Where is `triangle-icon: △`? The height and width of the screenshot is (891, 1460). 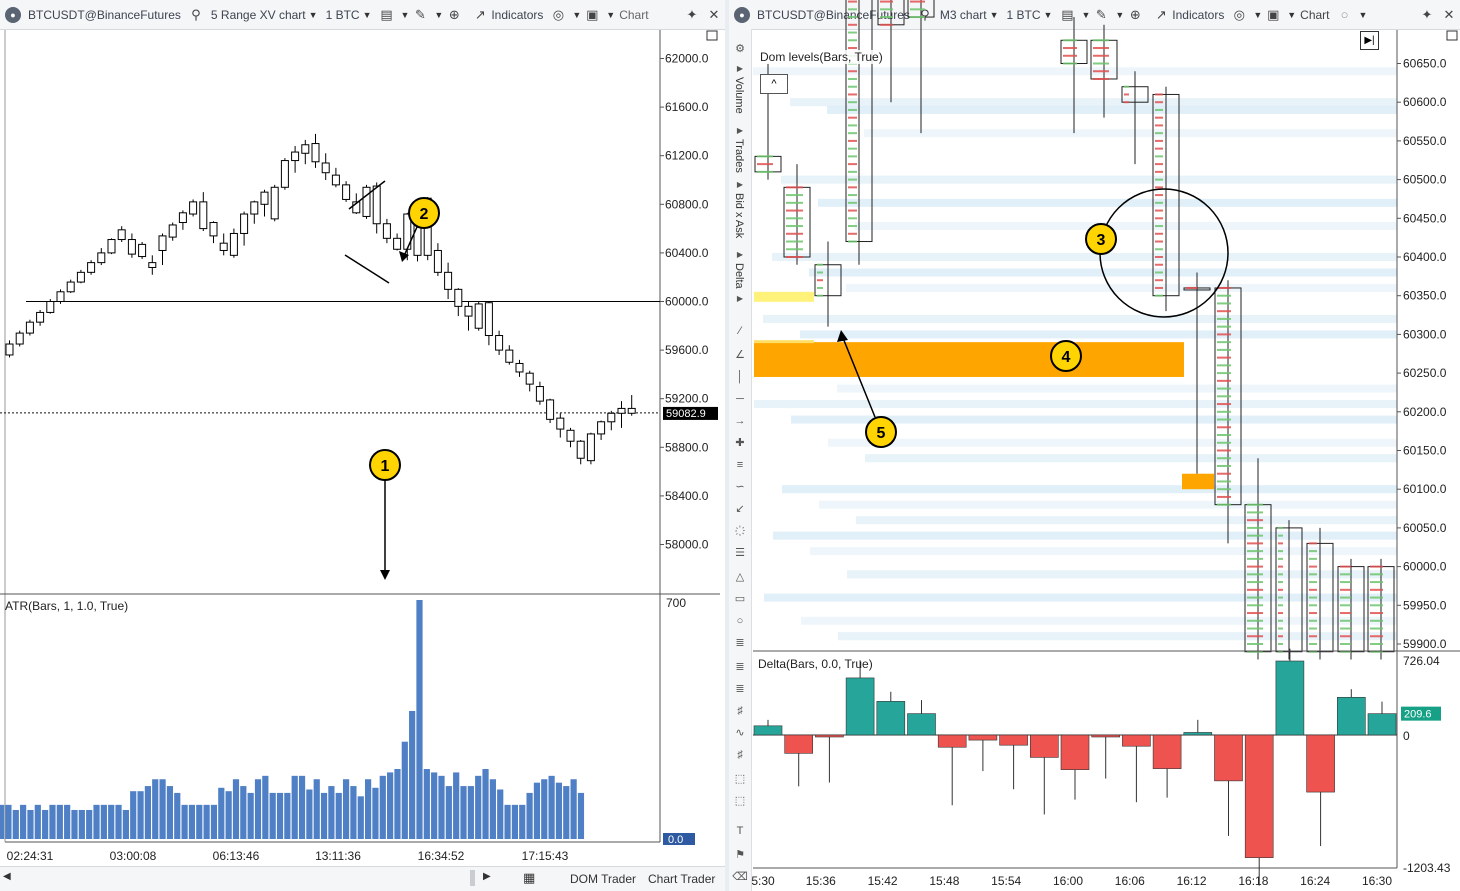 triangle-icon: △ is located at coordinates (740, 577).